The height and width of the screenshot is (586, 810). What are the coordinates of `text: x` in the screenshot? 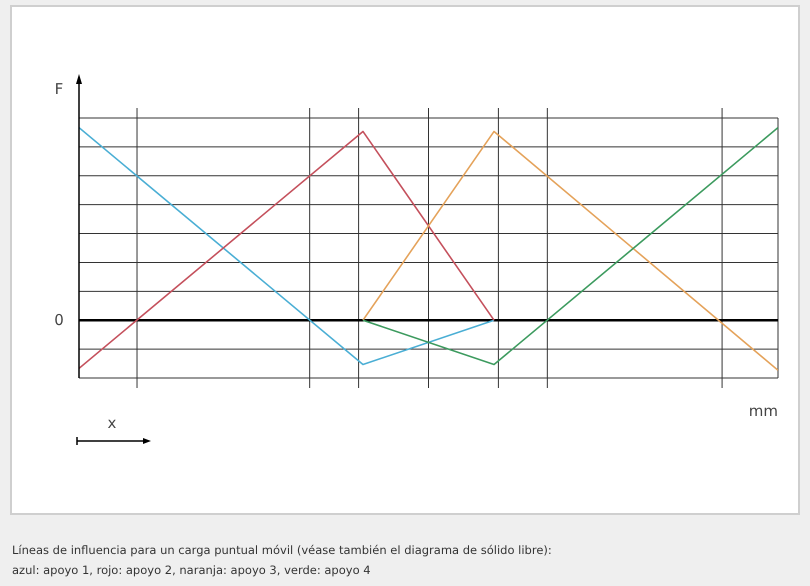 It's located at (112, 423).